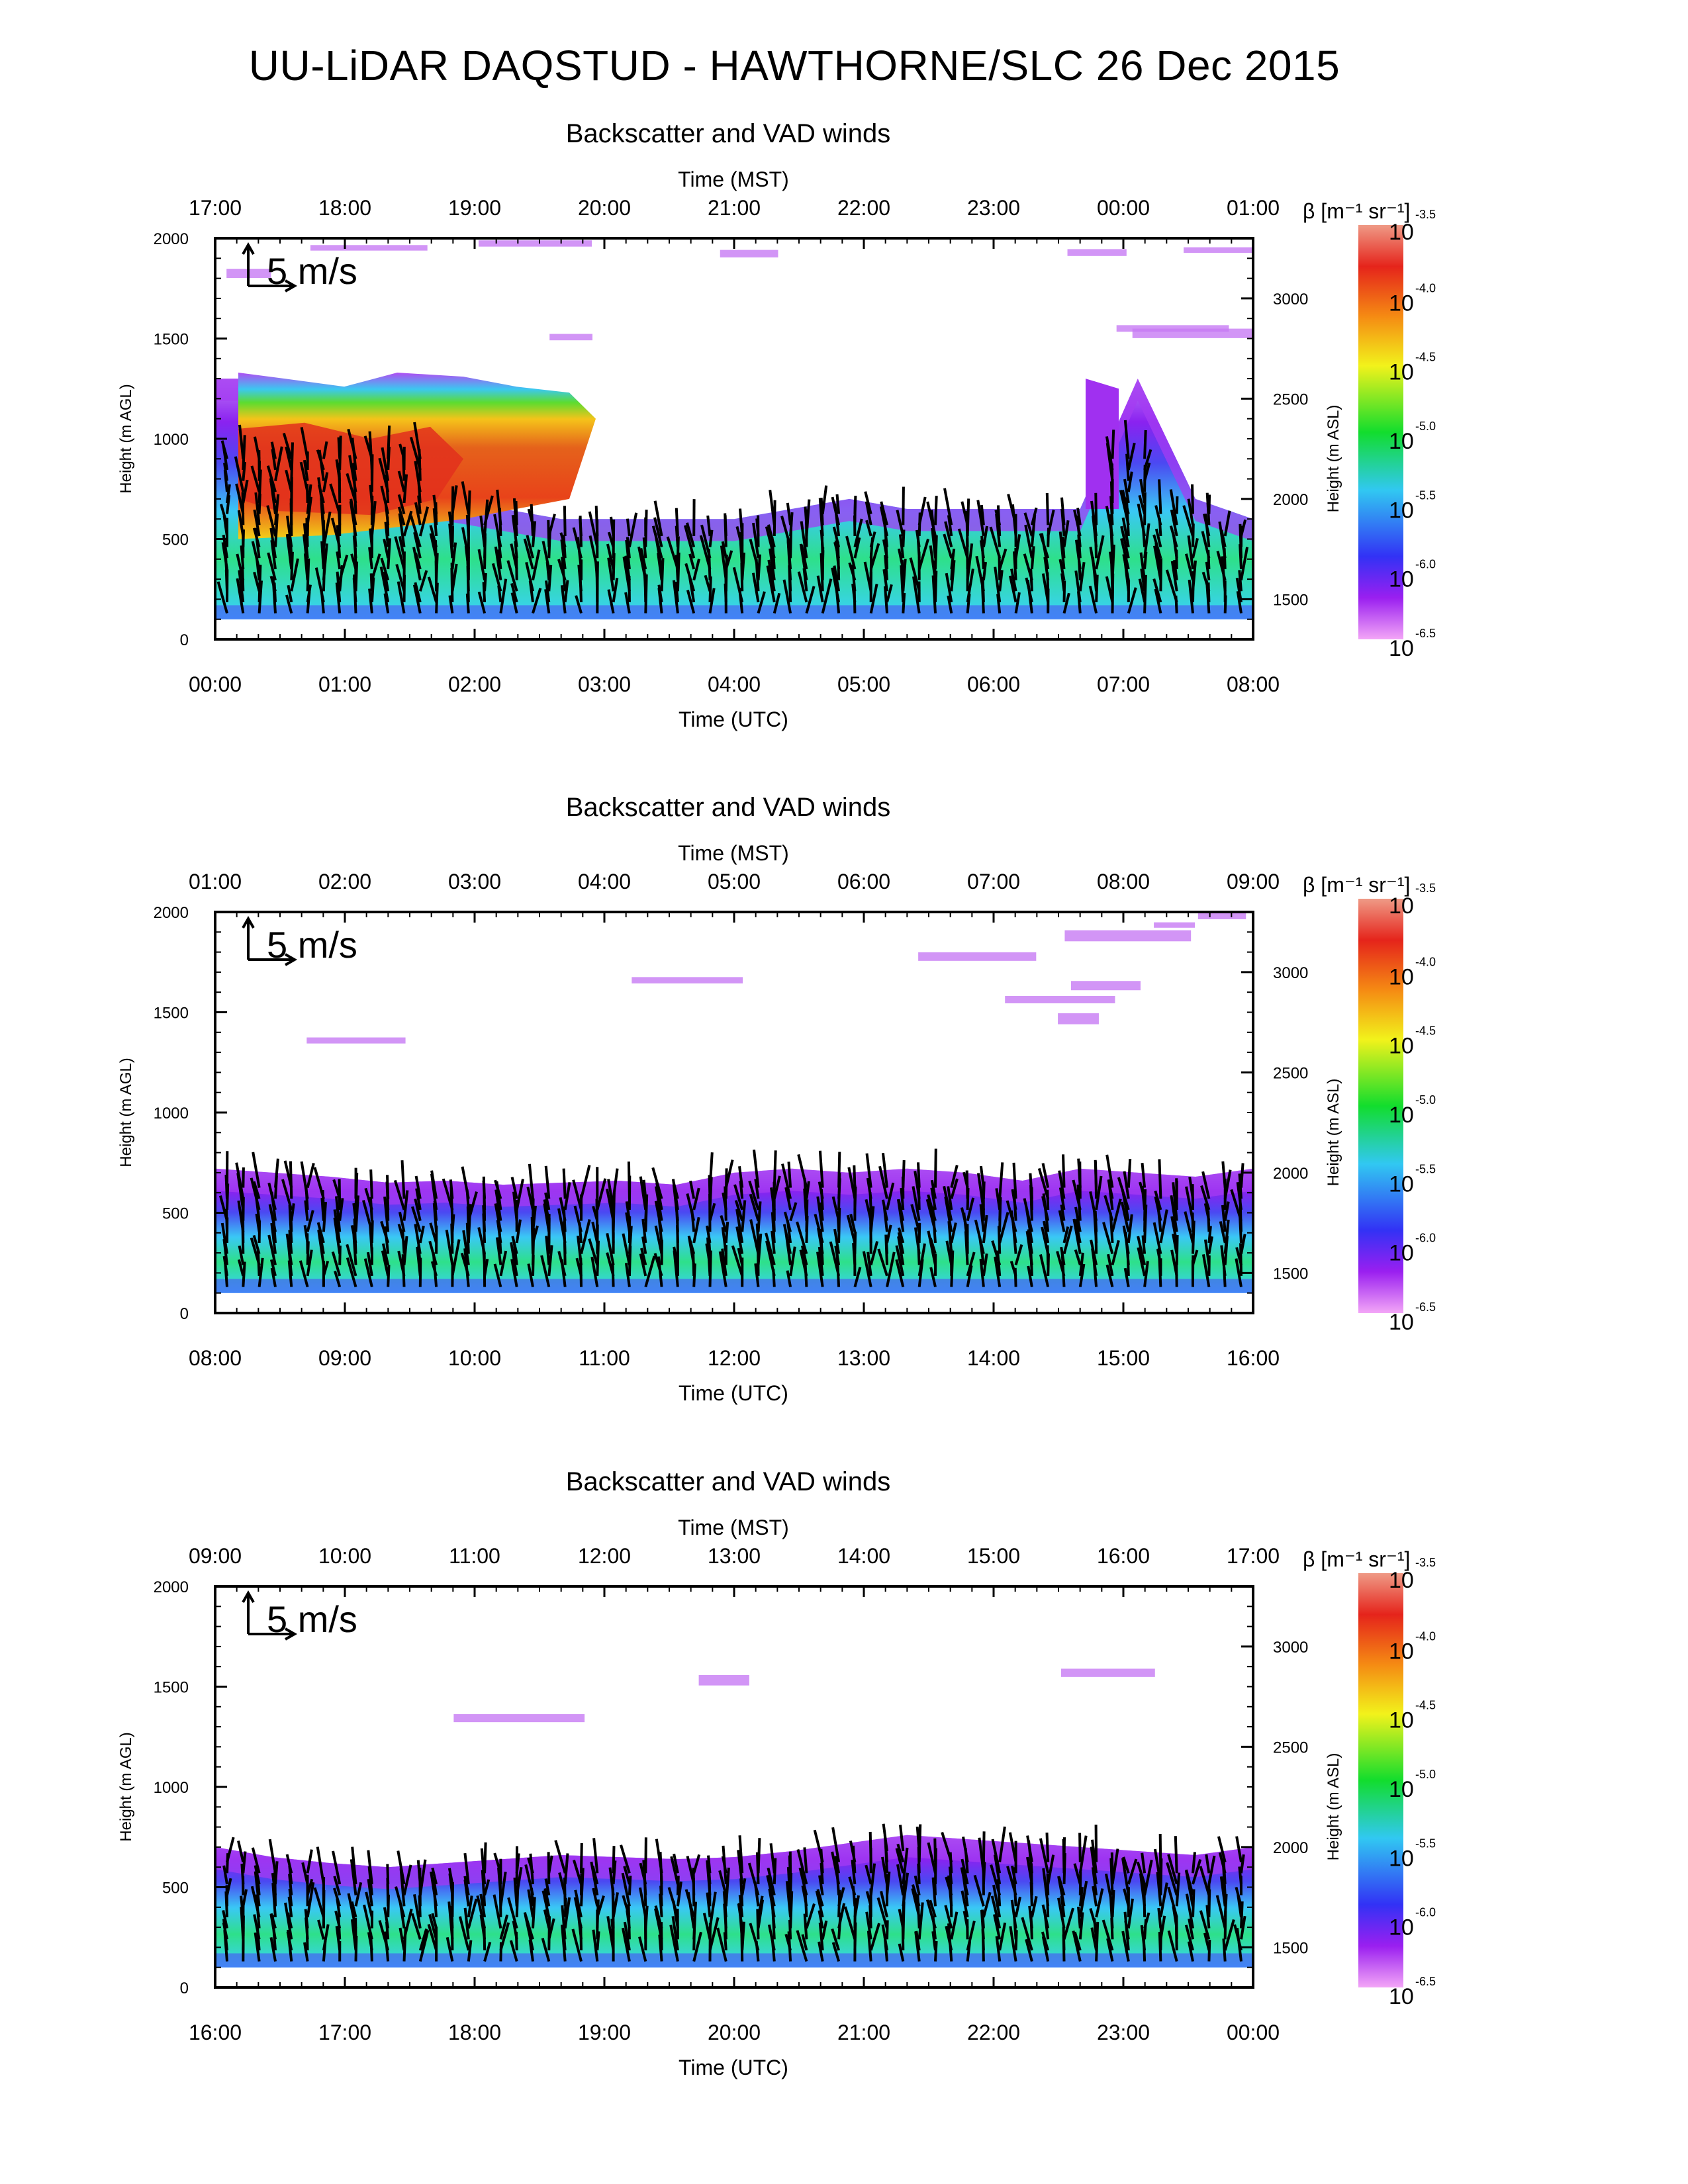 The image size is (1688, 2184). Describe the element at coordinates (734, 429) in the screenshot. I see `heatmap-area` at that location.